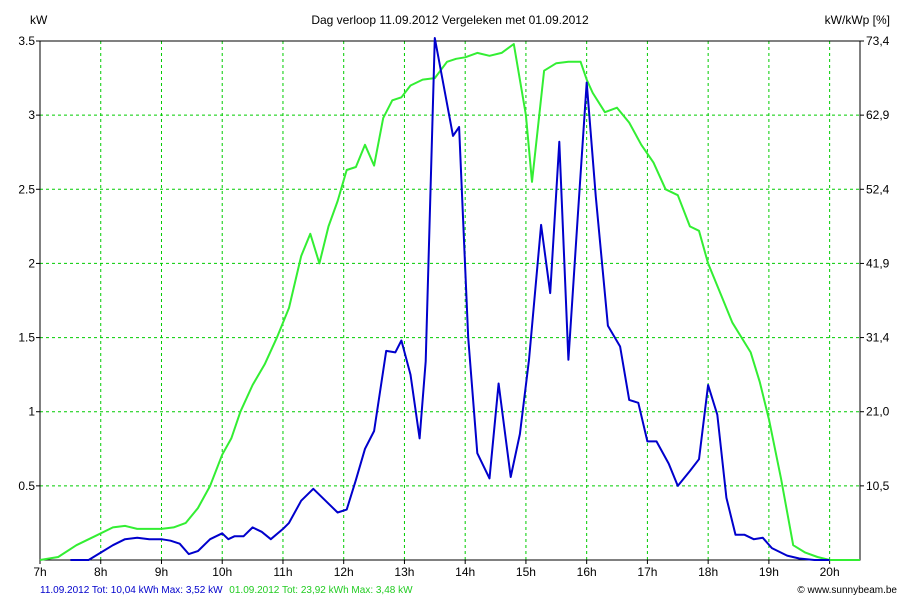  What do you see at coordinates (465, 572) in the screenshot?
I see `x-tick-label: 14h` at bounding box center [465, 572].